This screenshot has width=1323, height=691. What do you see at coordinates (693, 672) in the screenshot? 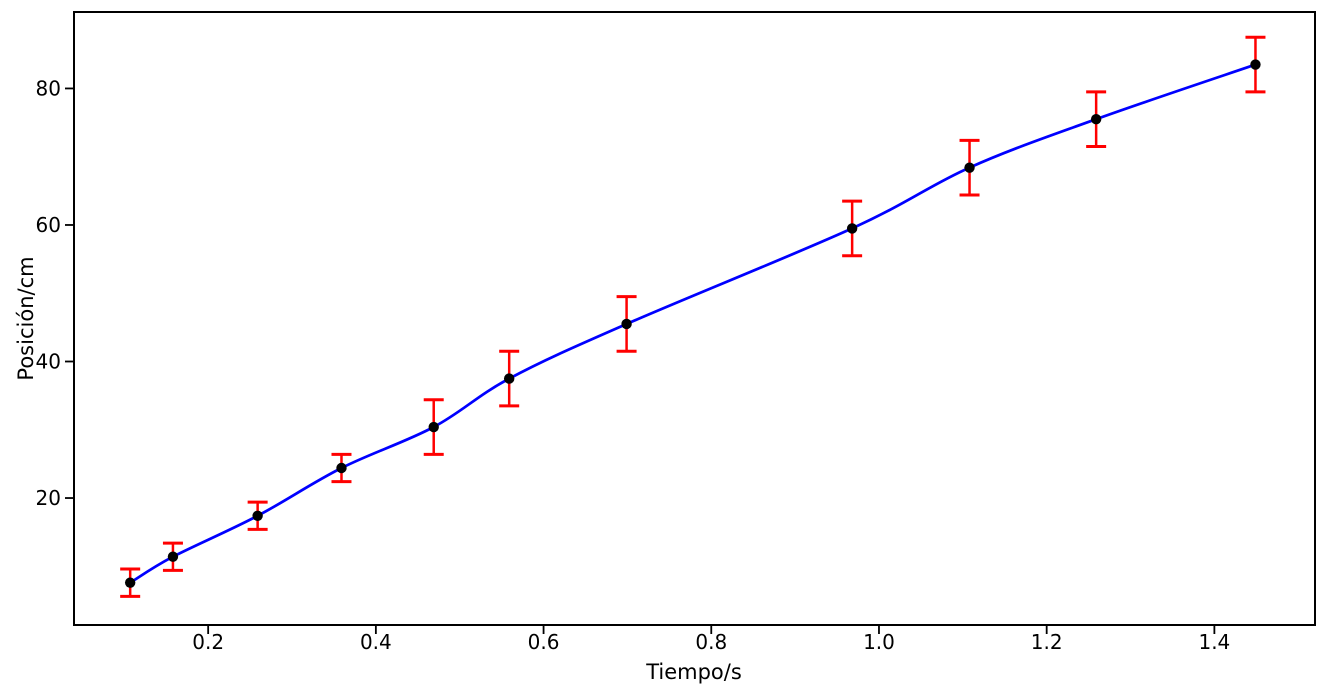
I see `x-axis-label: Tiempo/s` at bounding box center [693, 672].